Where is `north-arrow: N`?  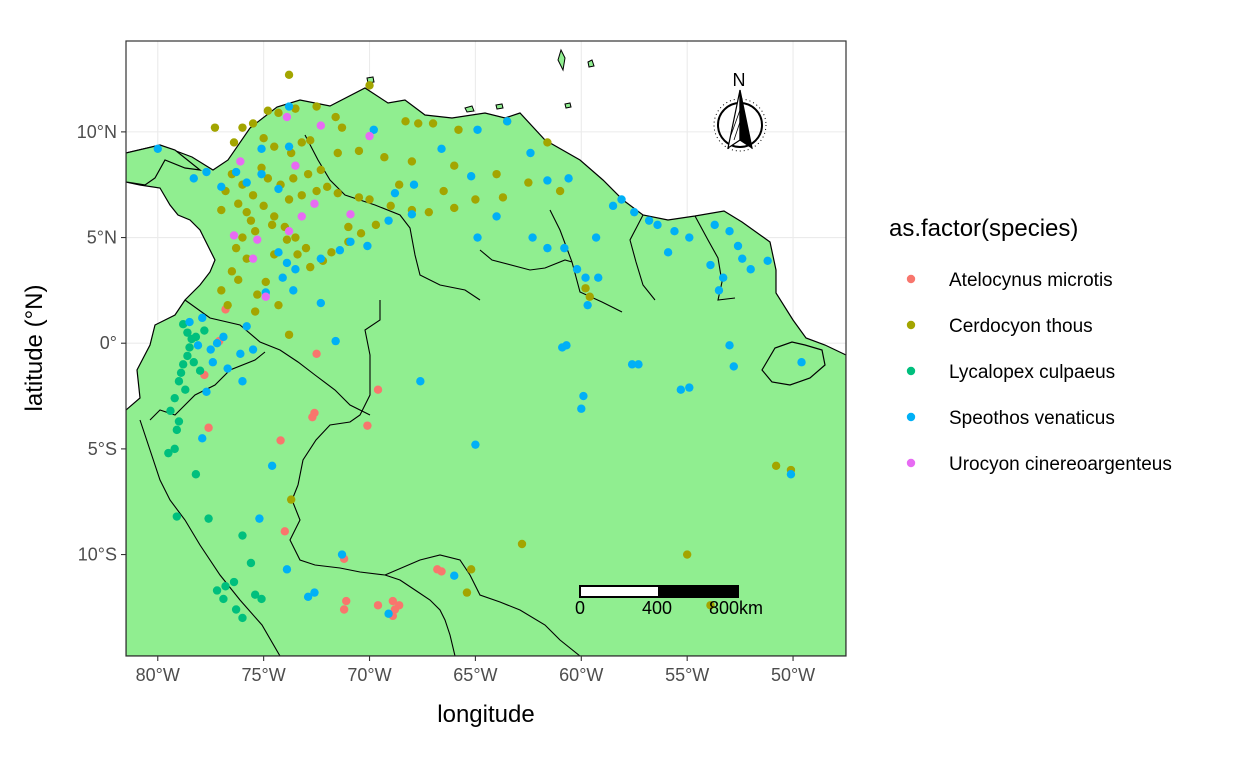 north-arrow: N is located at coordinates (740, 111).